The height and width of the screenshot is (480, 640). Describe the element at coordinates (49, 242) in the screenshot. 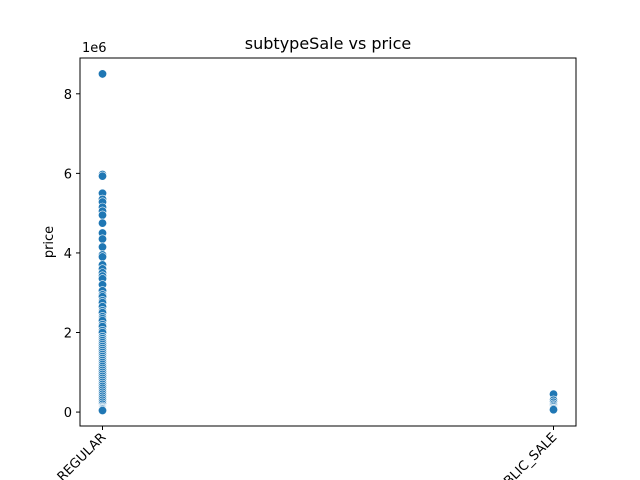

I see `y-axis-label: price` at that location.